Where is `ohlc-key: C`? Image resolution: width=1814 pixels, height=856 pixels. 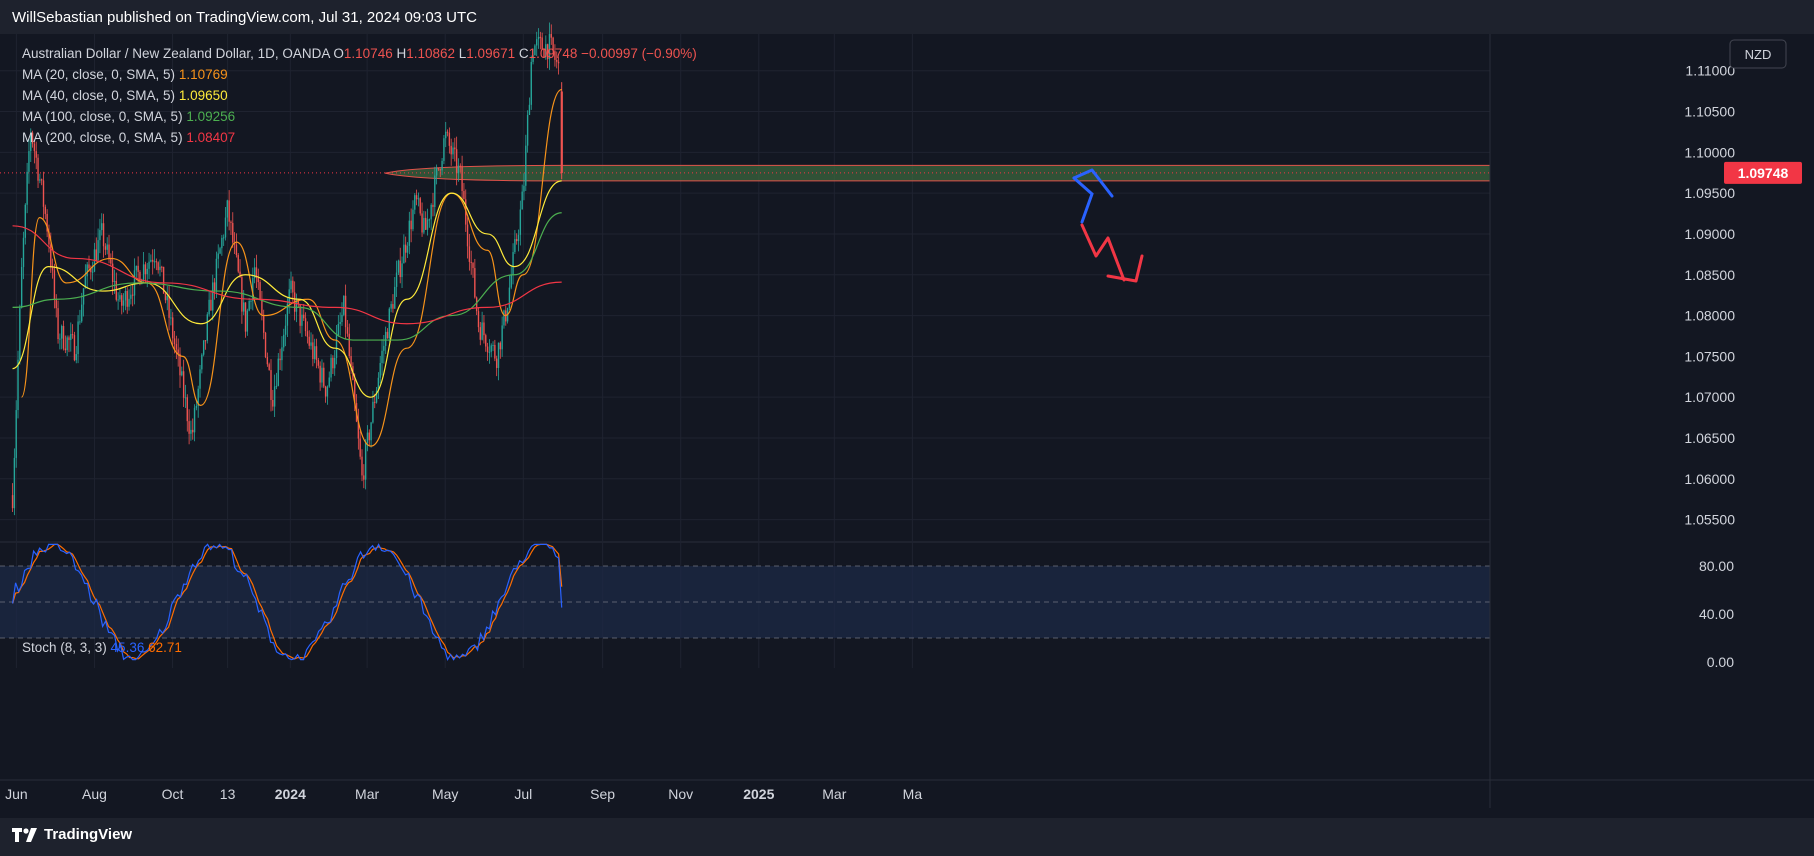 ohlc-key: C is located at coordinates (524, 53).